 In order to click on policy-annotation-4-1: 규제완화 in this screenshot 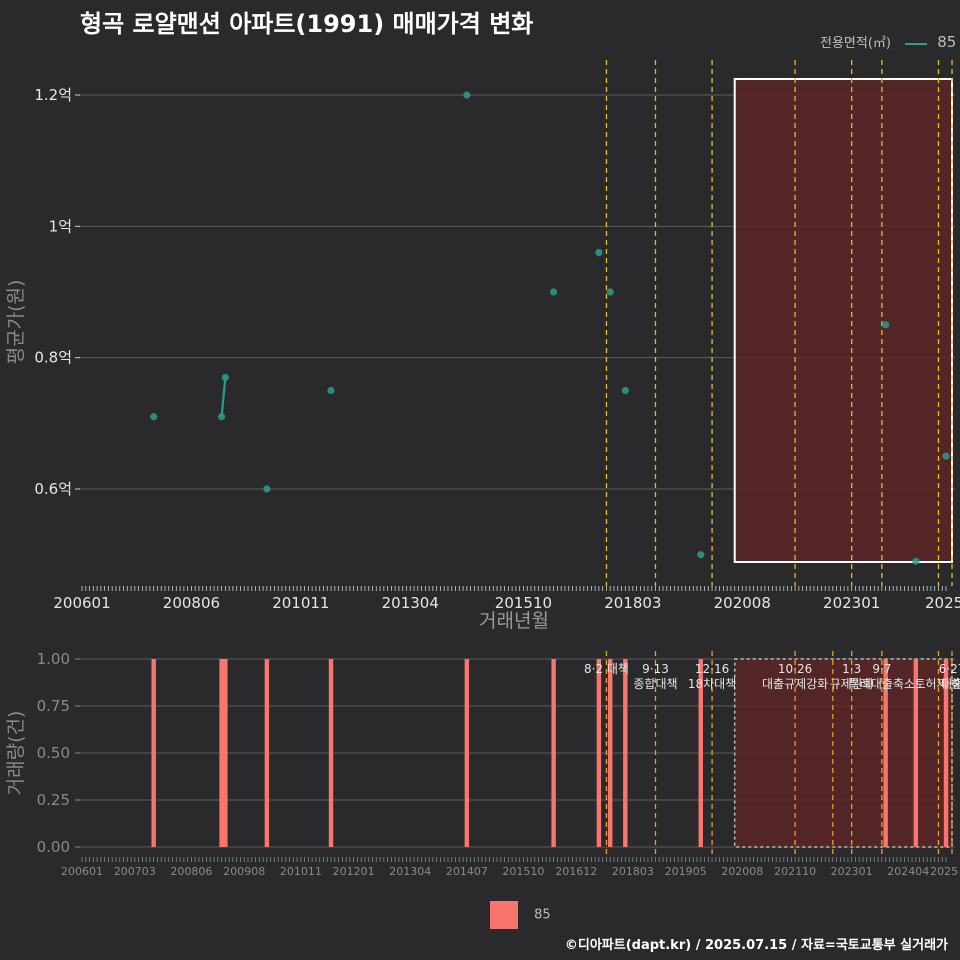, I will do `click(852, 684)`.